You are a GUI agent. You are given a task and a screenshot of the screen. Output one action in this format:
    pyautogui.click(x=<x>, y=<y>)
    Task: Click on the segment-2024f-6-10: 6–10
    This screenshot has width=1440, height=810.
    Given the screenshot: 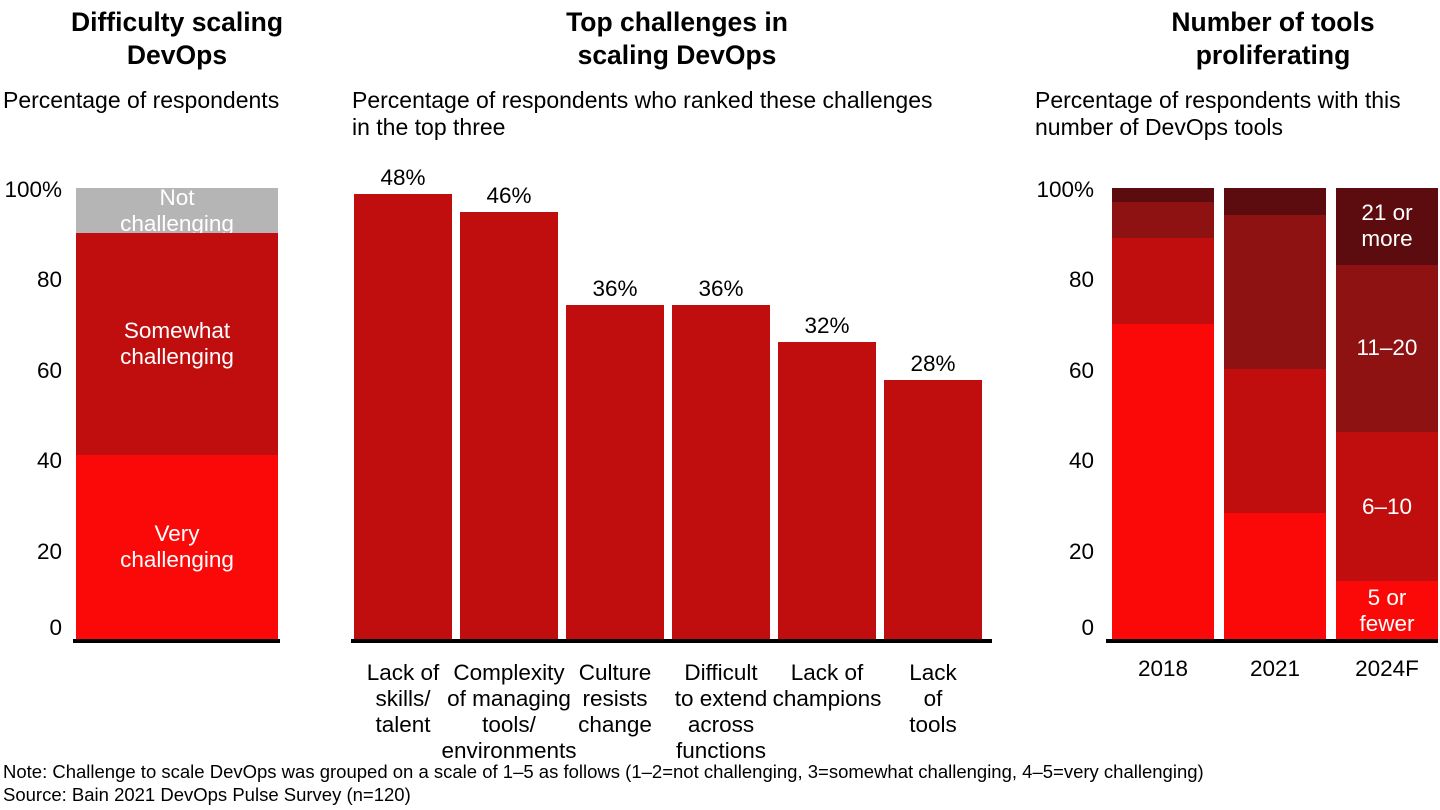 What is the action you would take?
    pyautogui.click(x=1387, y=507)
    